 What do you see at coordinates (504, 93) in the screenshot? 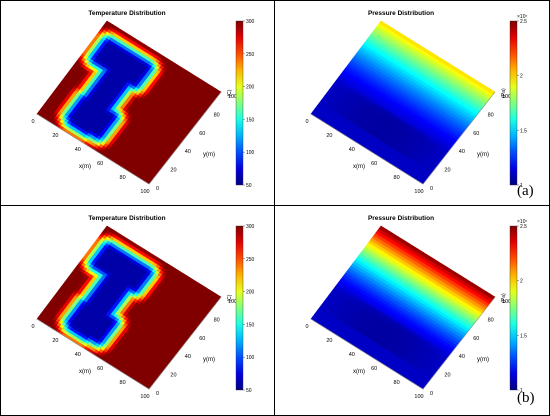
I see `colorbar-label: (Pa)` at bounding box center [504, 93].